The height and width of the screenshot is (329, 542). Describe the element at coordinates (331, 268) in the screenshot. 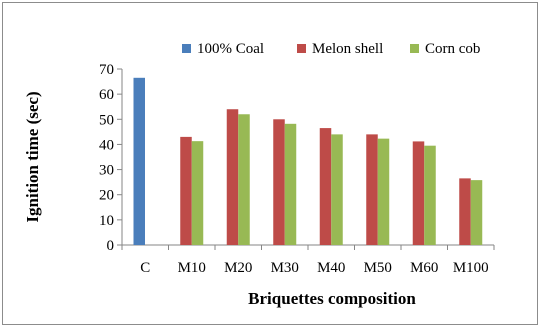

I see `x-tick-label: M40` at that location.